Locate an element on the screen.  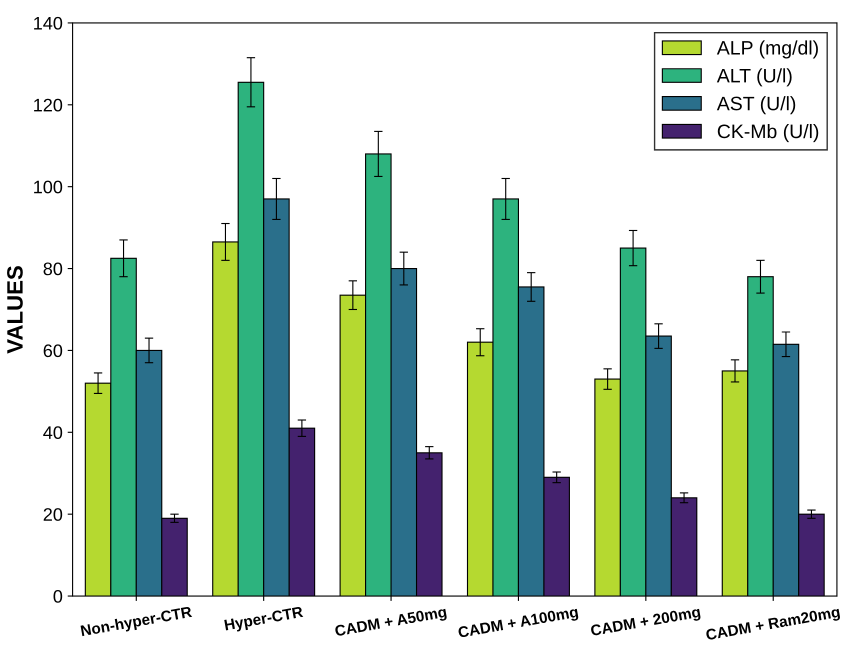
y-tick-label: 40 is located at coordinates (52, 433).